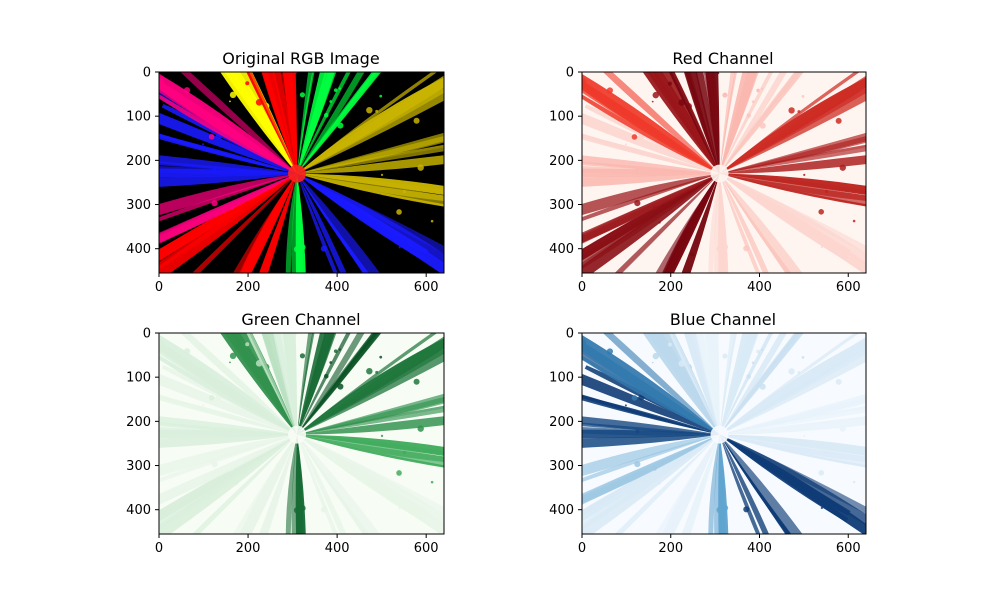  I want to click on x-tick-label: 200, so click(248, 548).